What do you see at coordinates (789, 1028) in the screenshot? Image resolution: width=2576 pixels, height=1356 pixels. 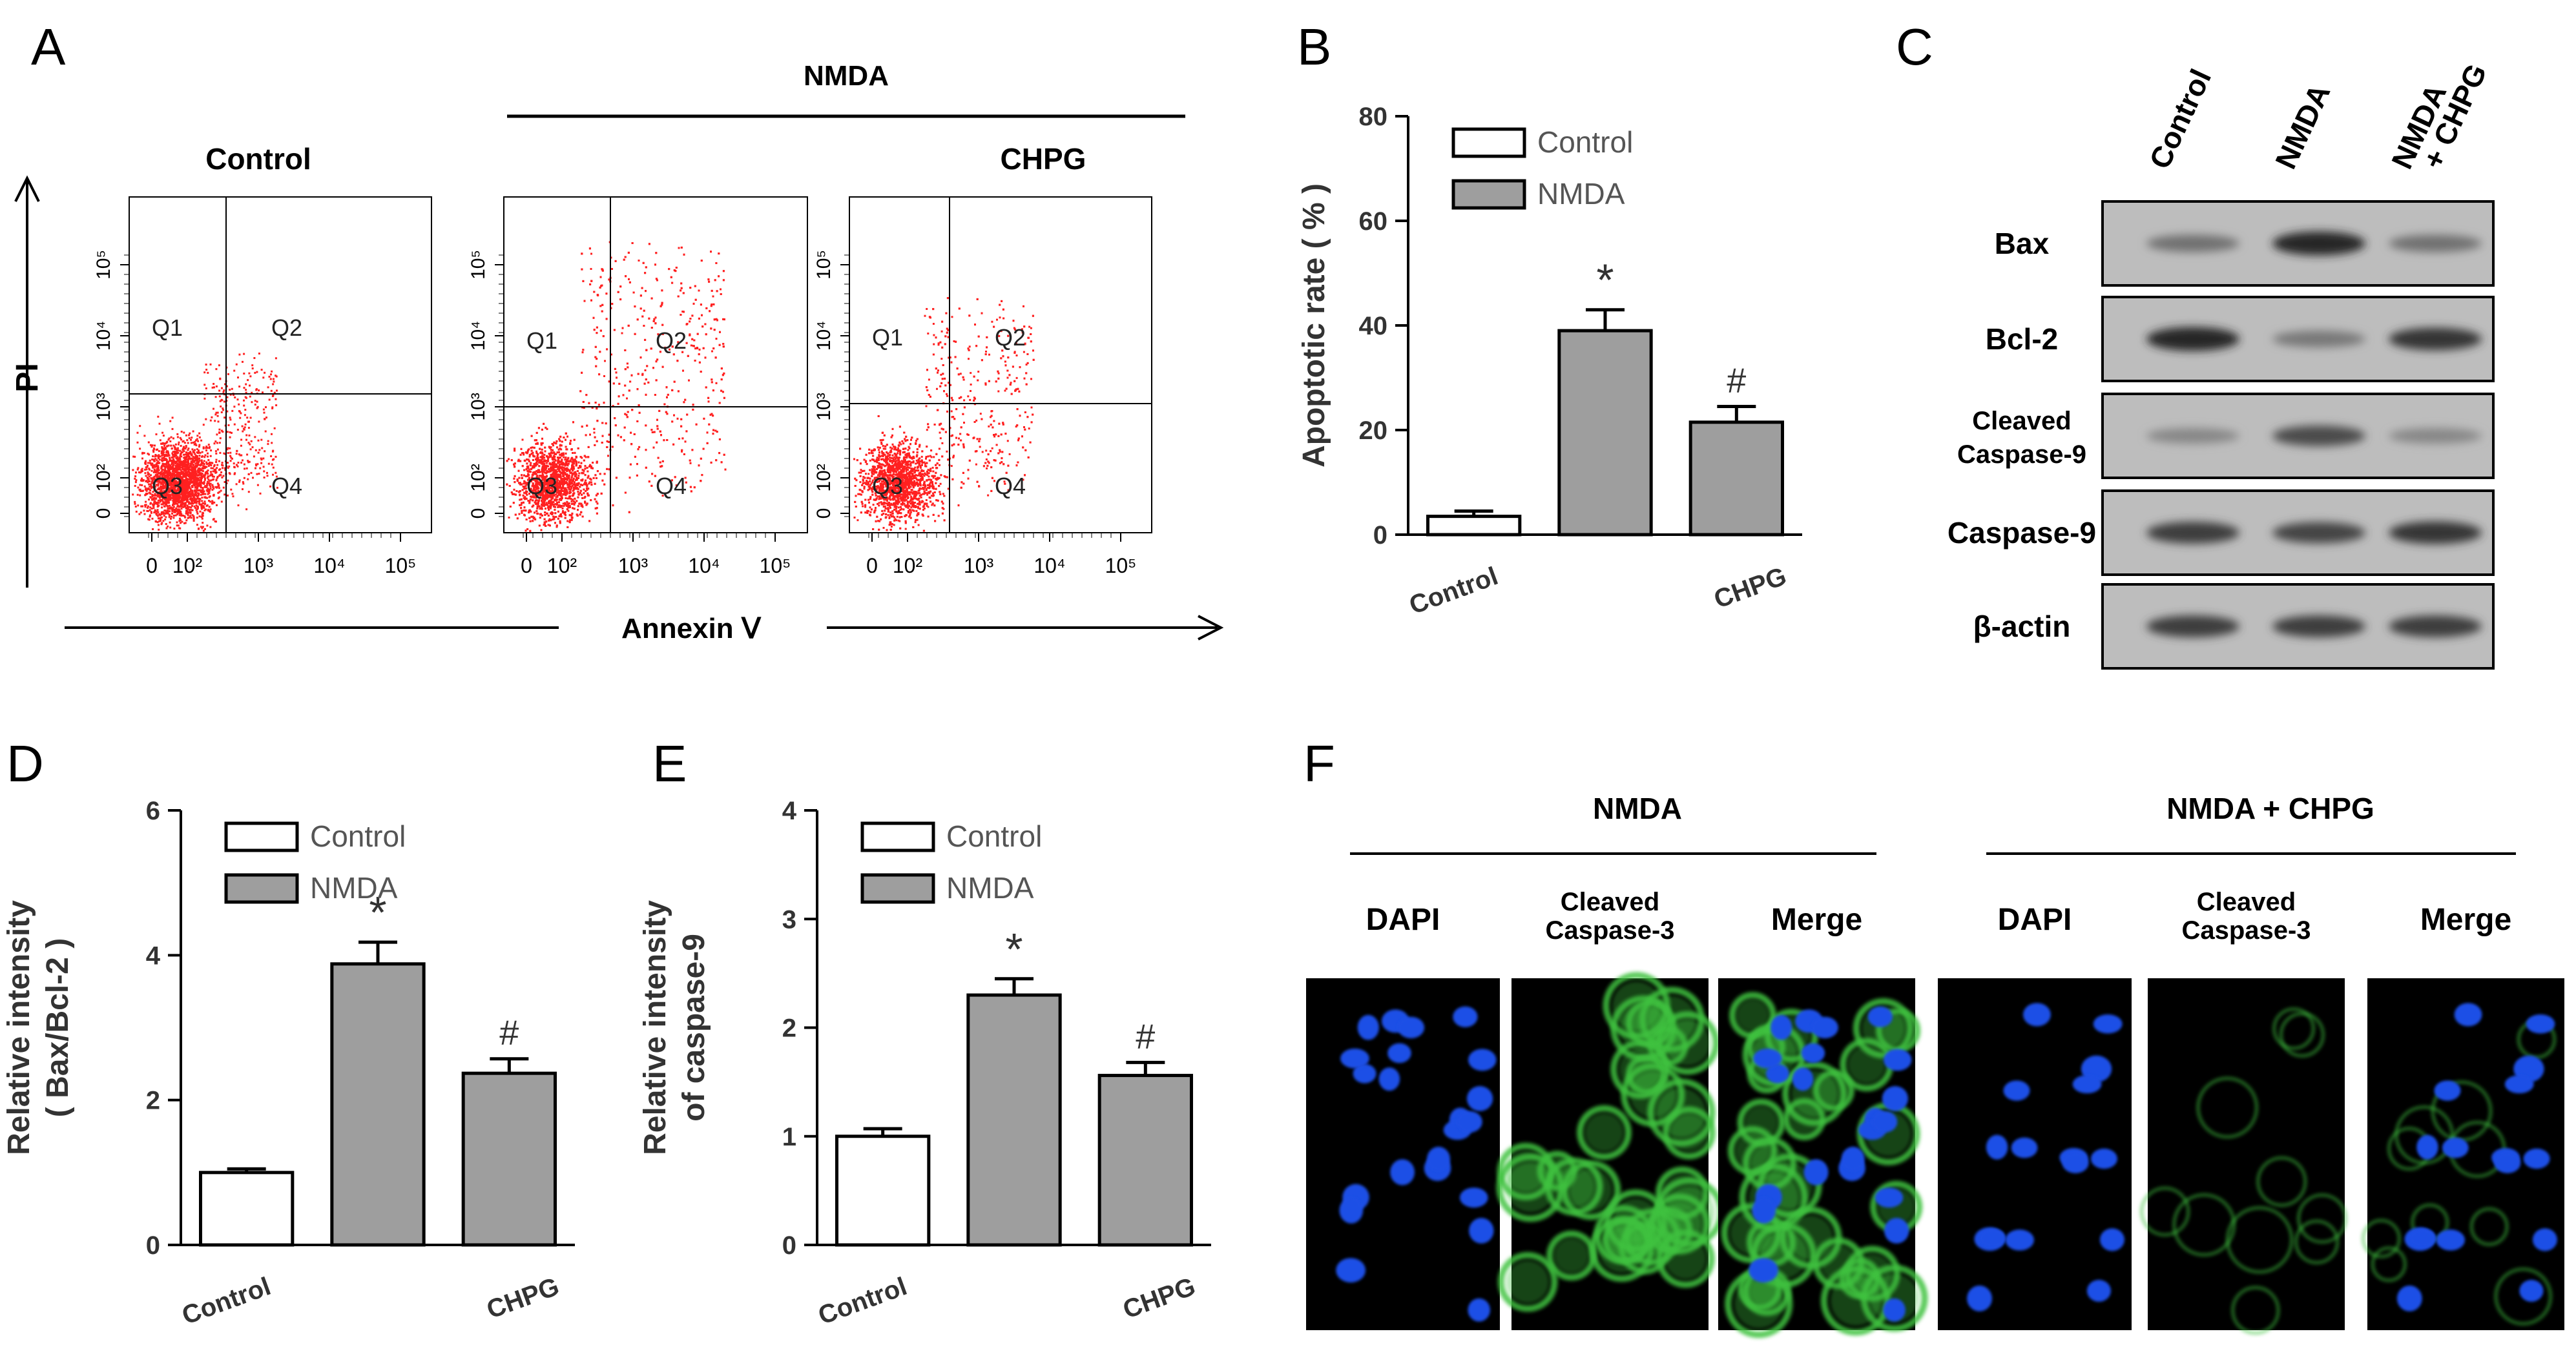 I see `y-tick-label: 2` at bounding box center [789, 1028].